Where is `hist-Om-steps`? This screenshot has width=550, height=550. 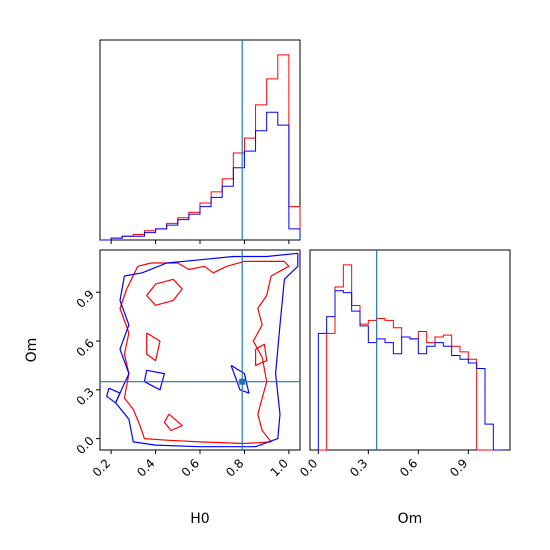
hist-Om-steps is located at coordinates (409, 357).